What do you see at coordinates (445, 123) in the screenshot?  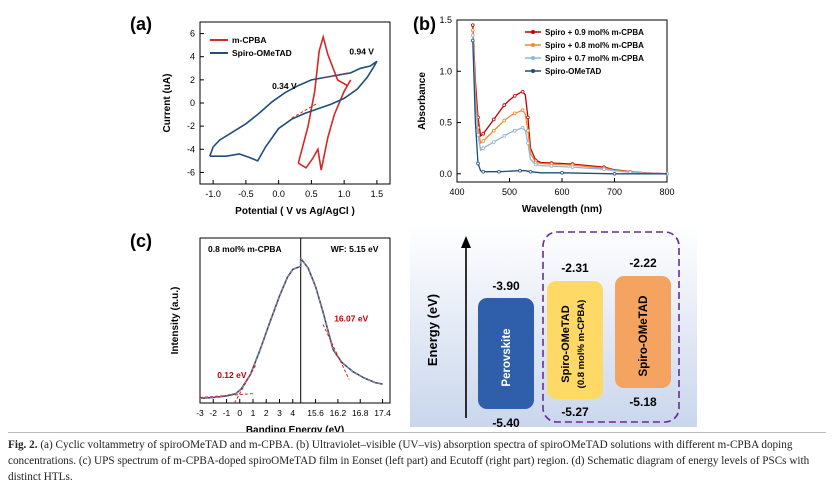 I see `y-tick-label-b: 0.5` at bounding box center [445, 123].